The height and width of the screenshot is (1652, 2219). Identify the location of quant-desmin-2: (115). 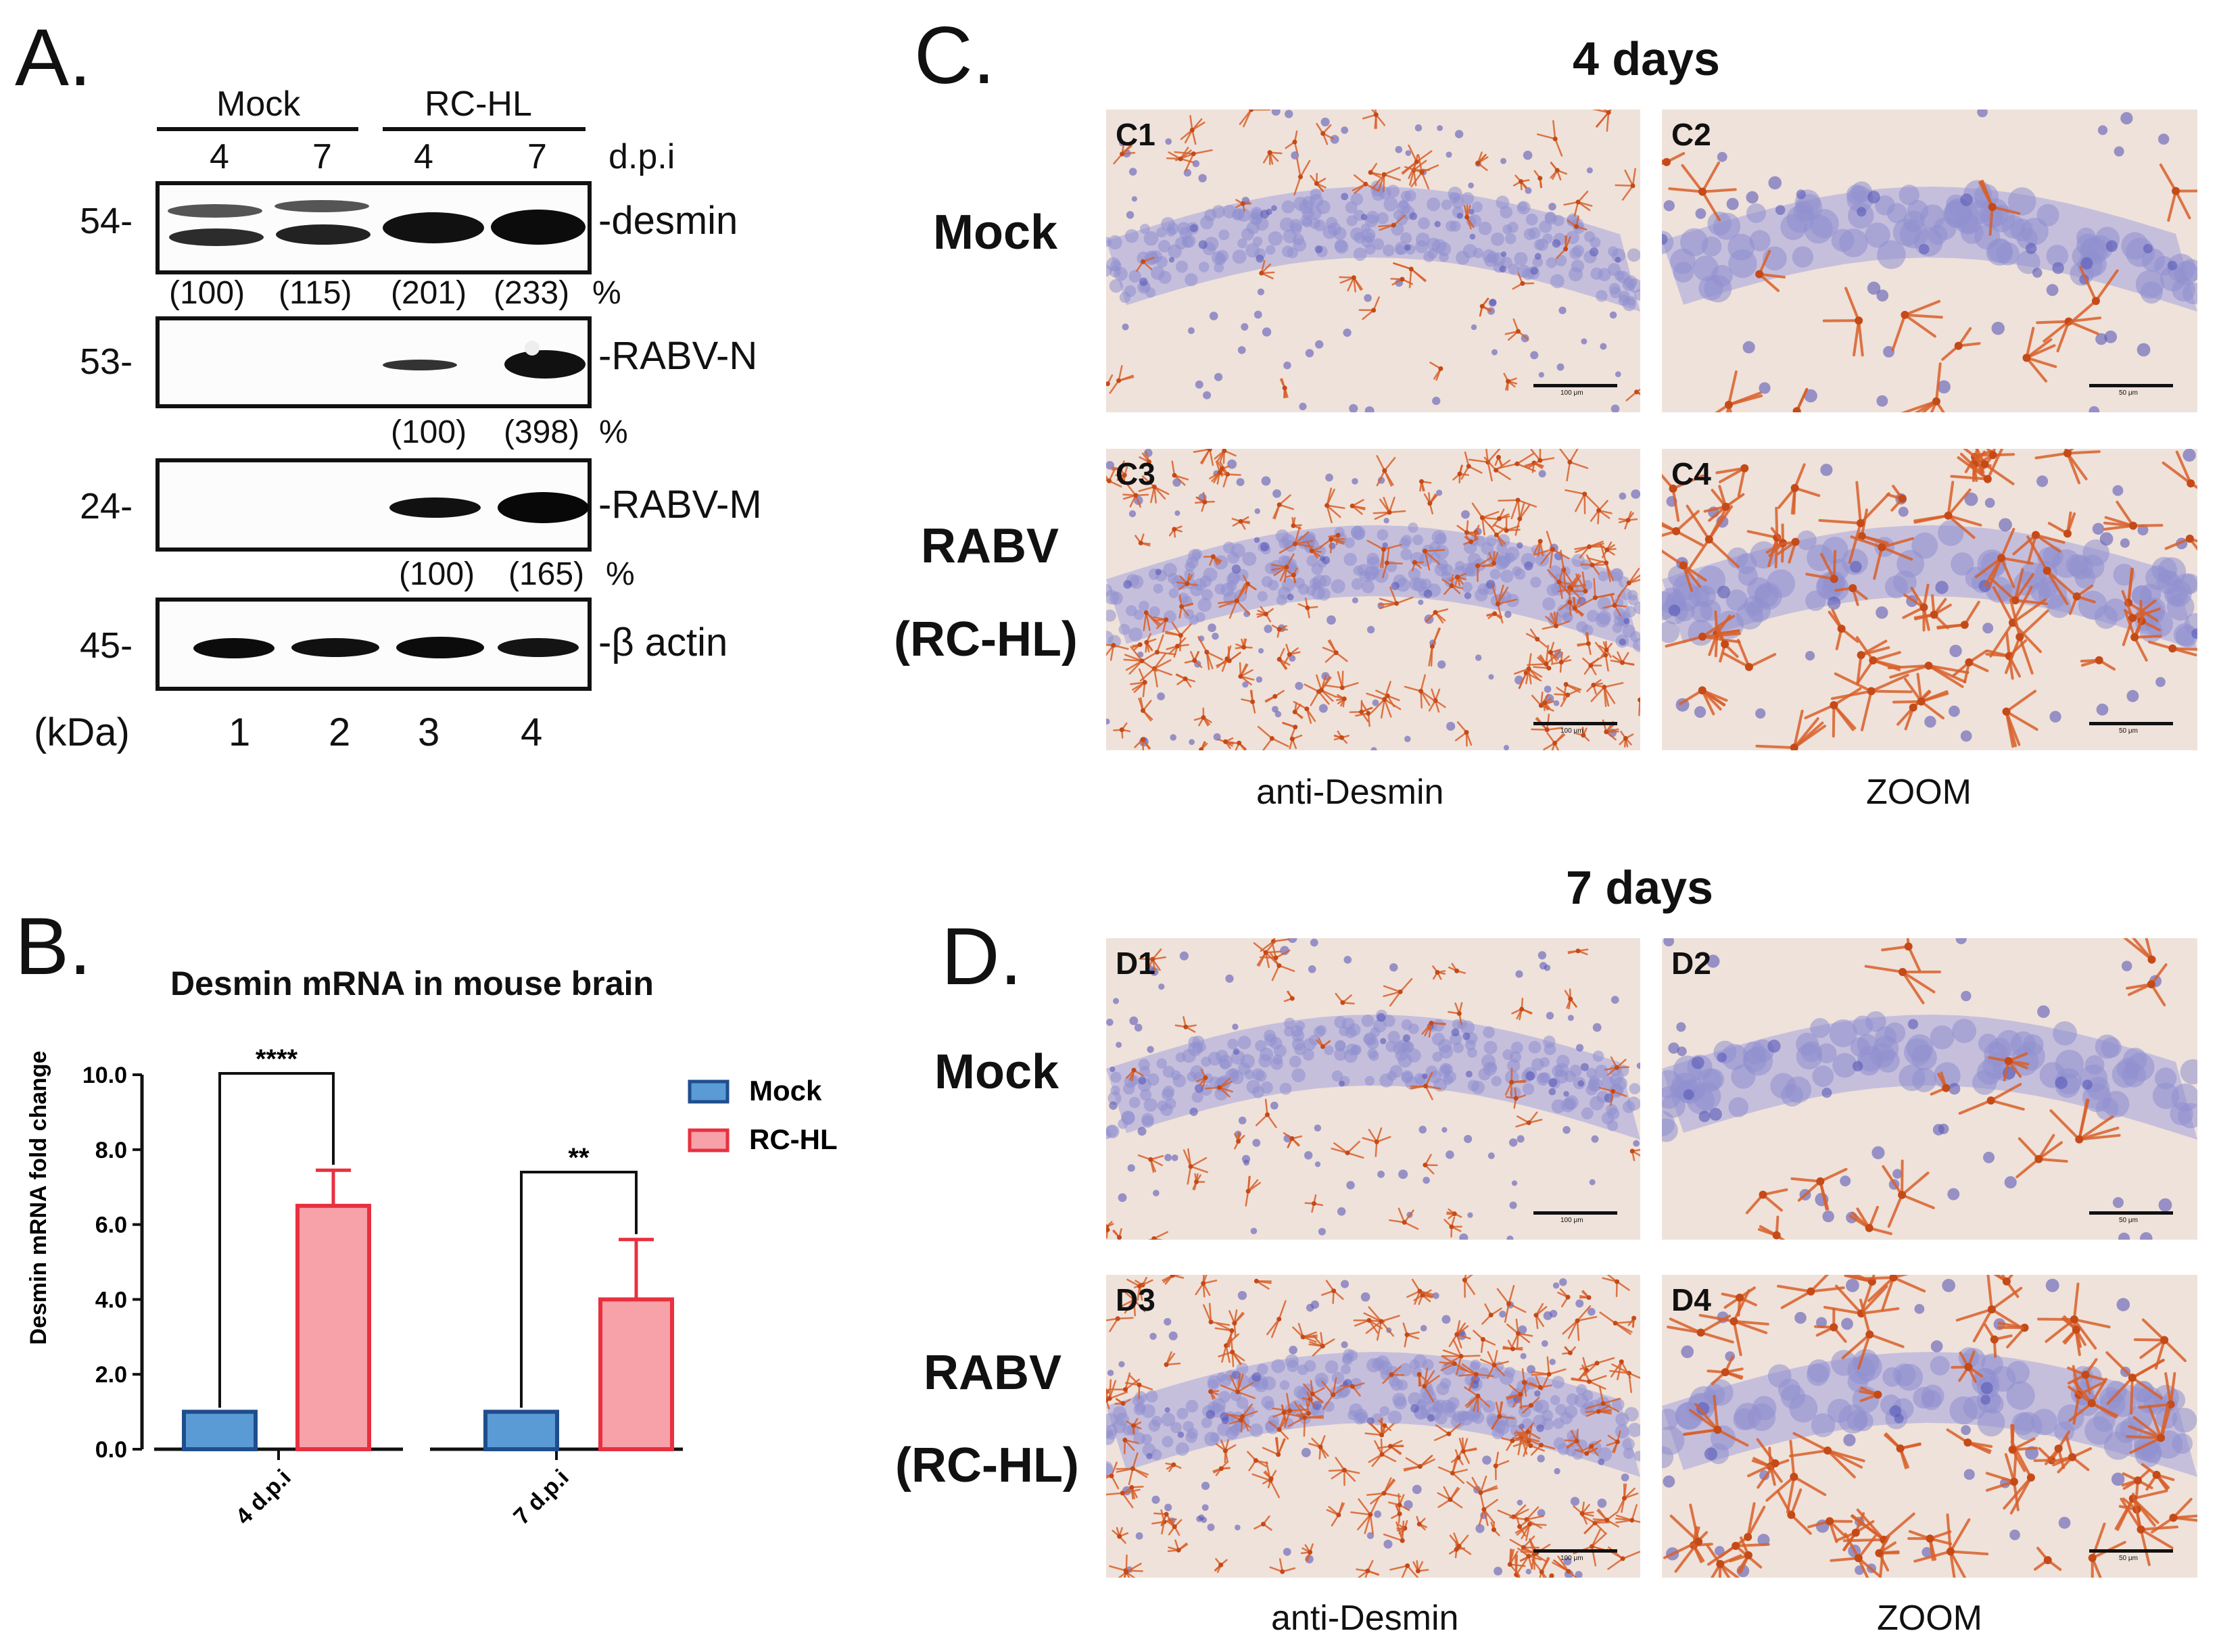
(315, 293).